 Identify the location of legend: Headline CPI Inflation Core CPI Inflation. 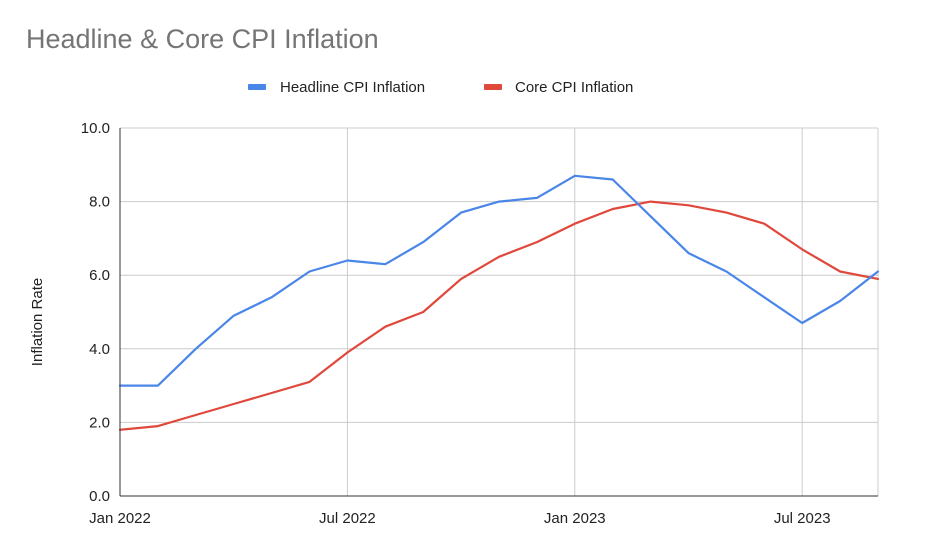
(440, 87).